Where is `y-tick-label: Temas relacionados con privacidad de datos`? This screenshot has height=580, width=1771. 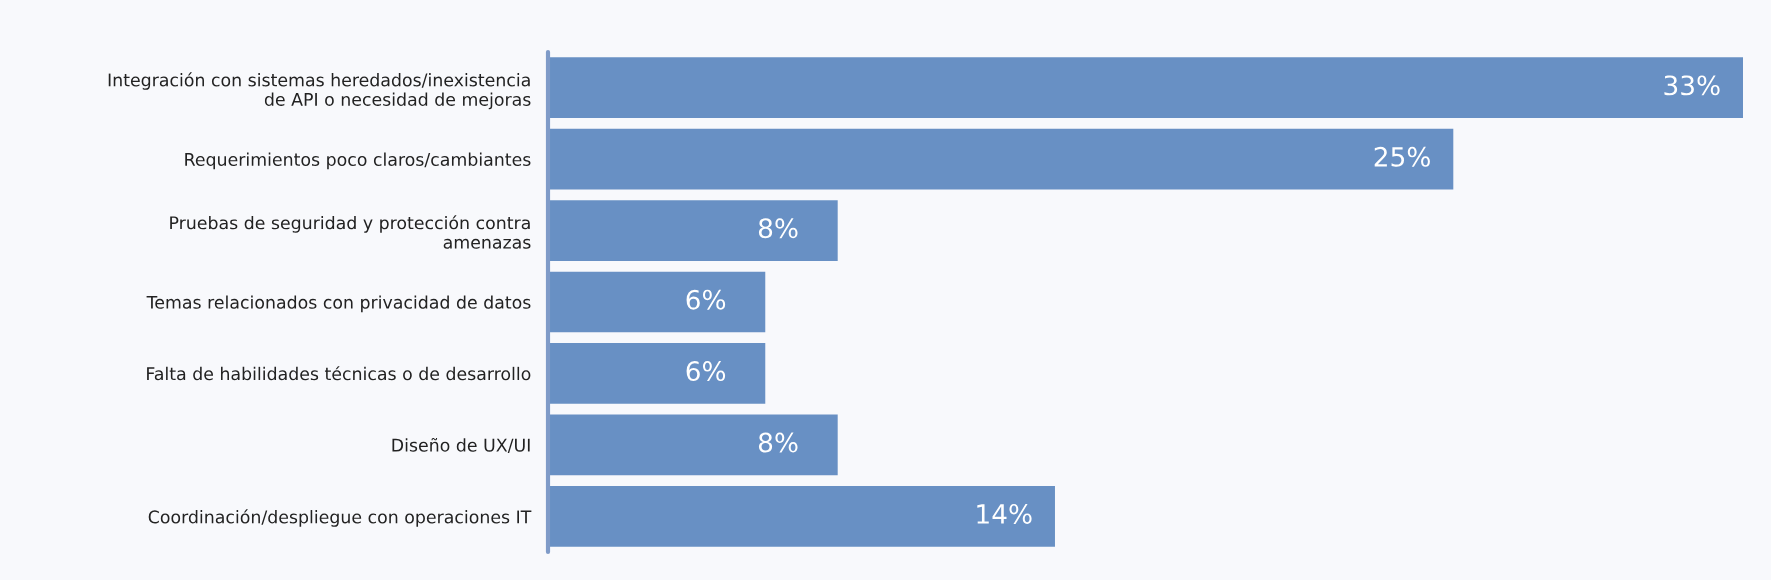
y-tick-label: Temas relacionados con privacidad de datos is located at coordinates (338, 304).